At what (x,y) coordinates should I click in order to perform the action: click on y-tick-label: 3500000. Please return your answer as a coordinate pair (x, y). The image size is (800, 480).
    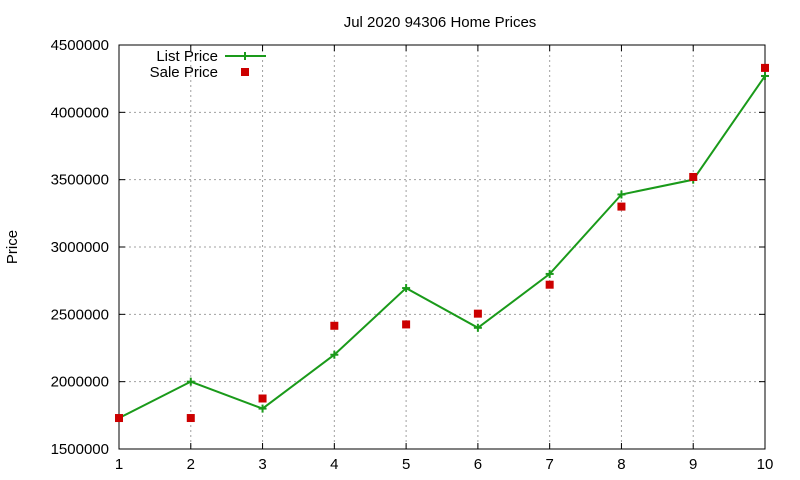
    Looking at the image, I should click on (80, 180).